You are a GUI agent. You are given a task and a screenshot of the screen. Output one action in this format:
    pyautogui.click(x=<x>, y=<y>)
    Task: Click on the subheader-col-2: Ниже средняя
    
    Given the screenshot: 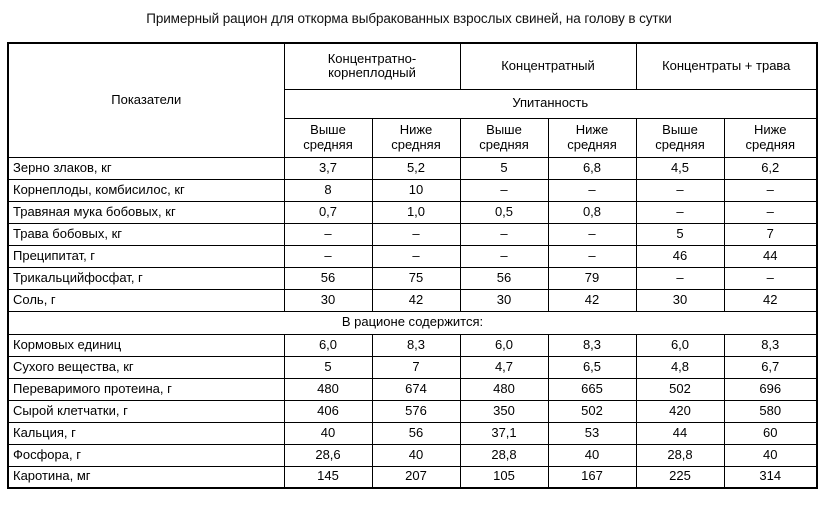 What is the action you would take?
    pyautogui.click(x=416, y=137)
    